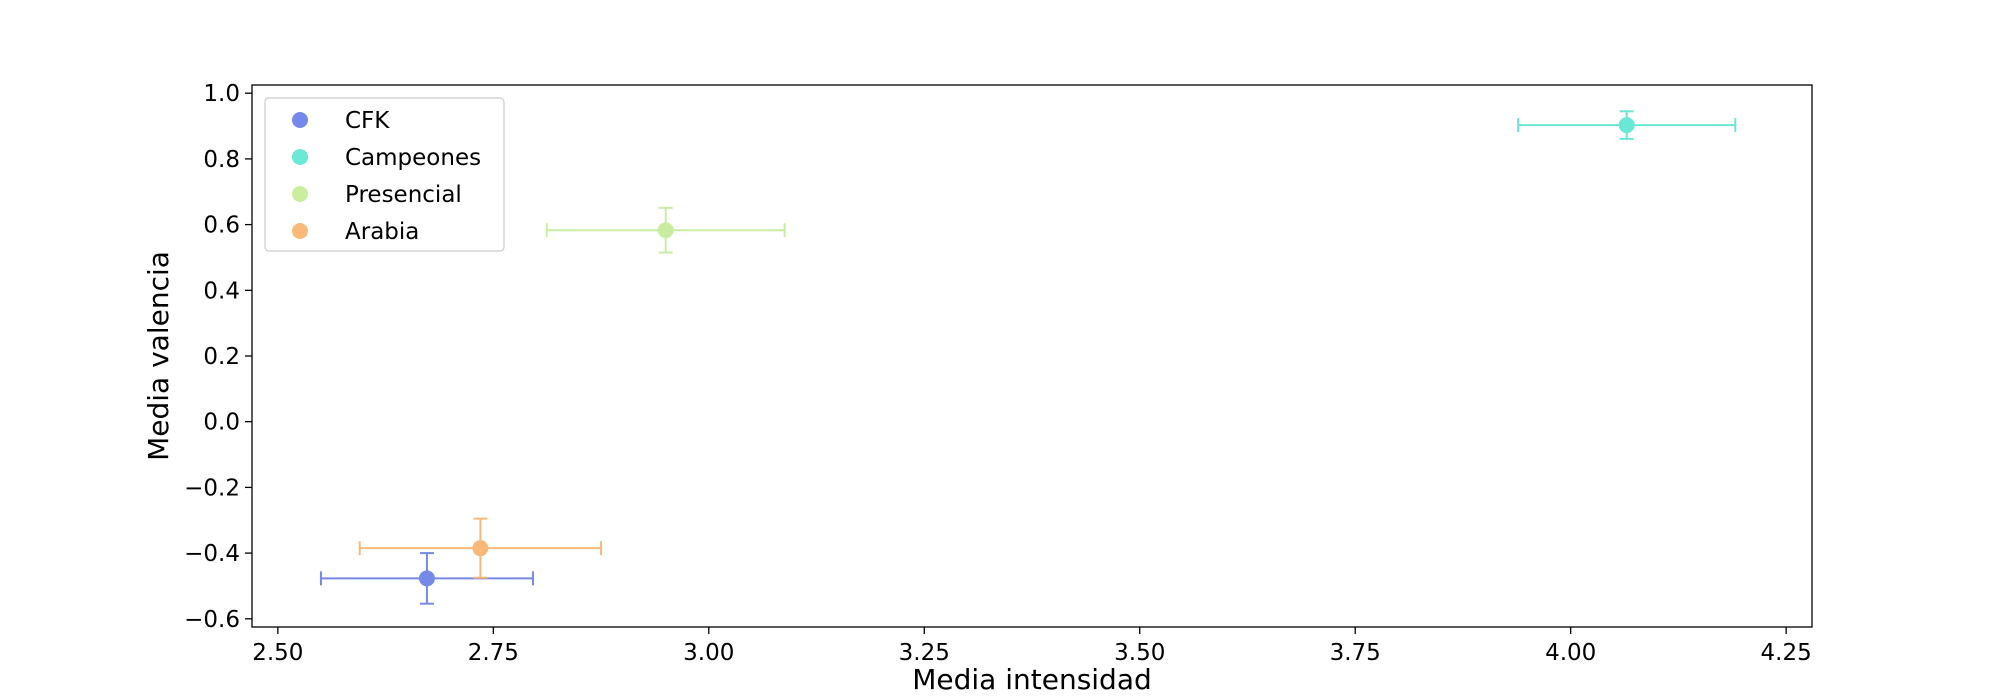  What do you see at coordinates (221, 226) in the screenshot?
I see `y-tick-label: 0.6` at bounding box center [221, 226].